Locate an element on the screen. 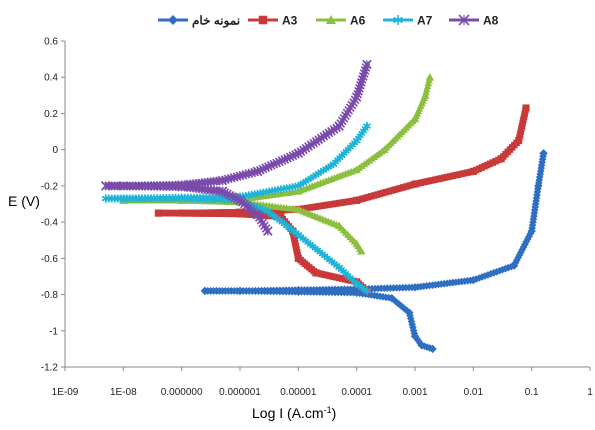 Image resolution: width=595 pixels, height=430 pixels. x-tick-label: 0.000000 is located at coordinates (182, 392).